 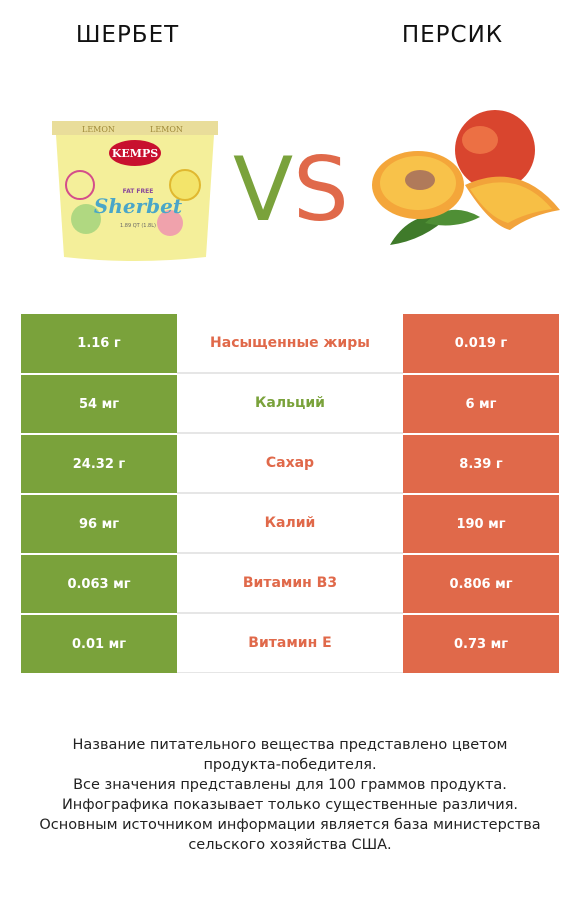 What do you see at coordinates (99, 403) in the screenshot?
I see `left-value: 54 мг` at bounding box center [99, 403].